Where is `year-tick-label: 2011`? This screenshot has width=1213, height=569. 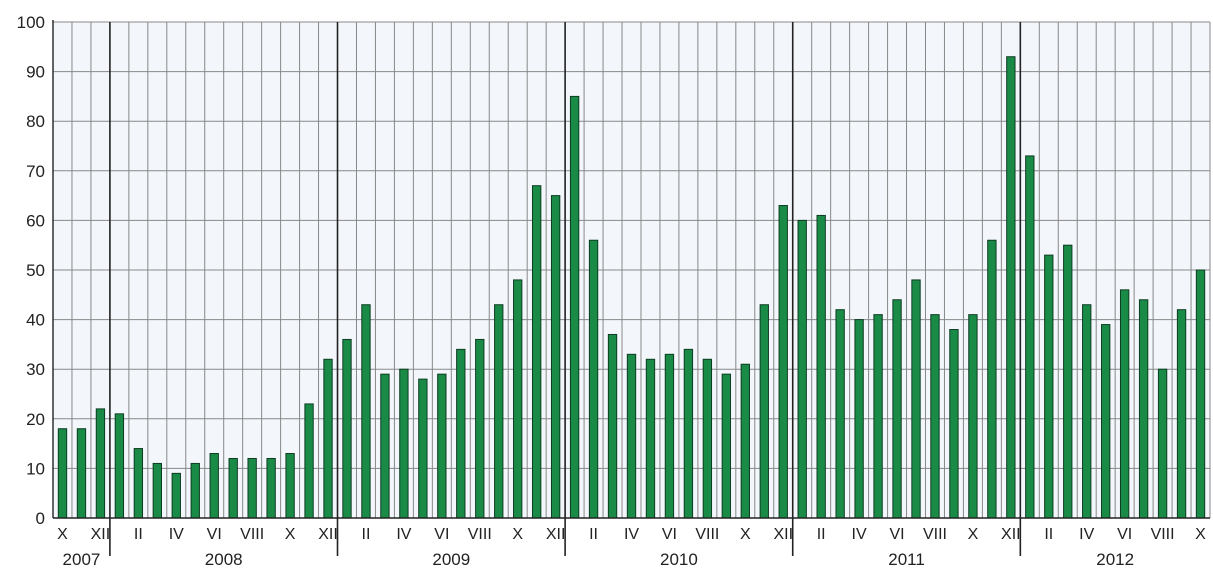 year-tick-label: 2011 is located at coordinates (906, 559).